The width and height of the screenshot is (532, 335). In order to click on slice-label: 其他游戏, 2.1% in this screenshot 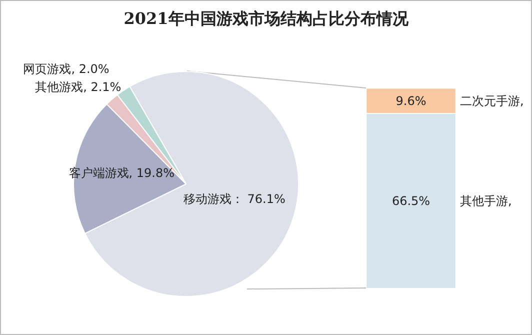, I will do `click(78, 87)`.